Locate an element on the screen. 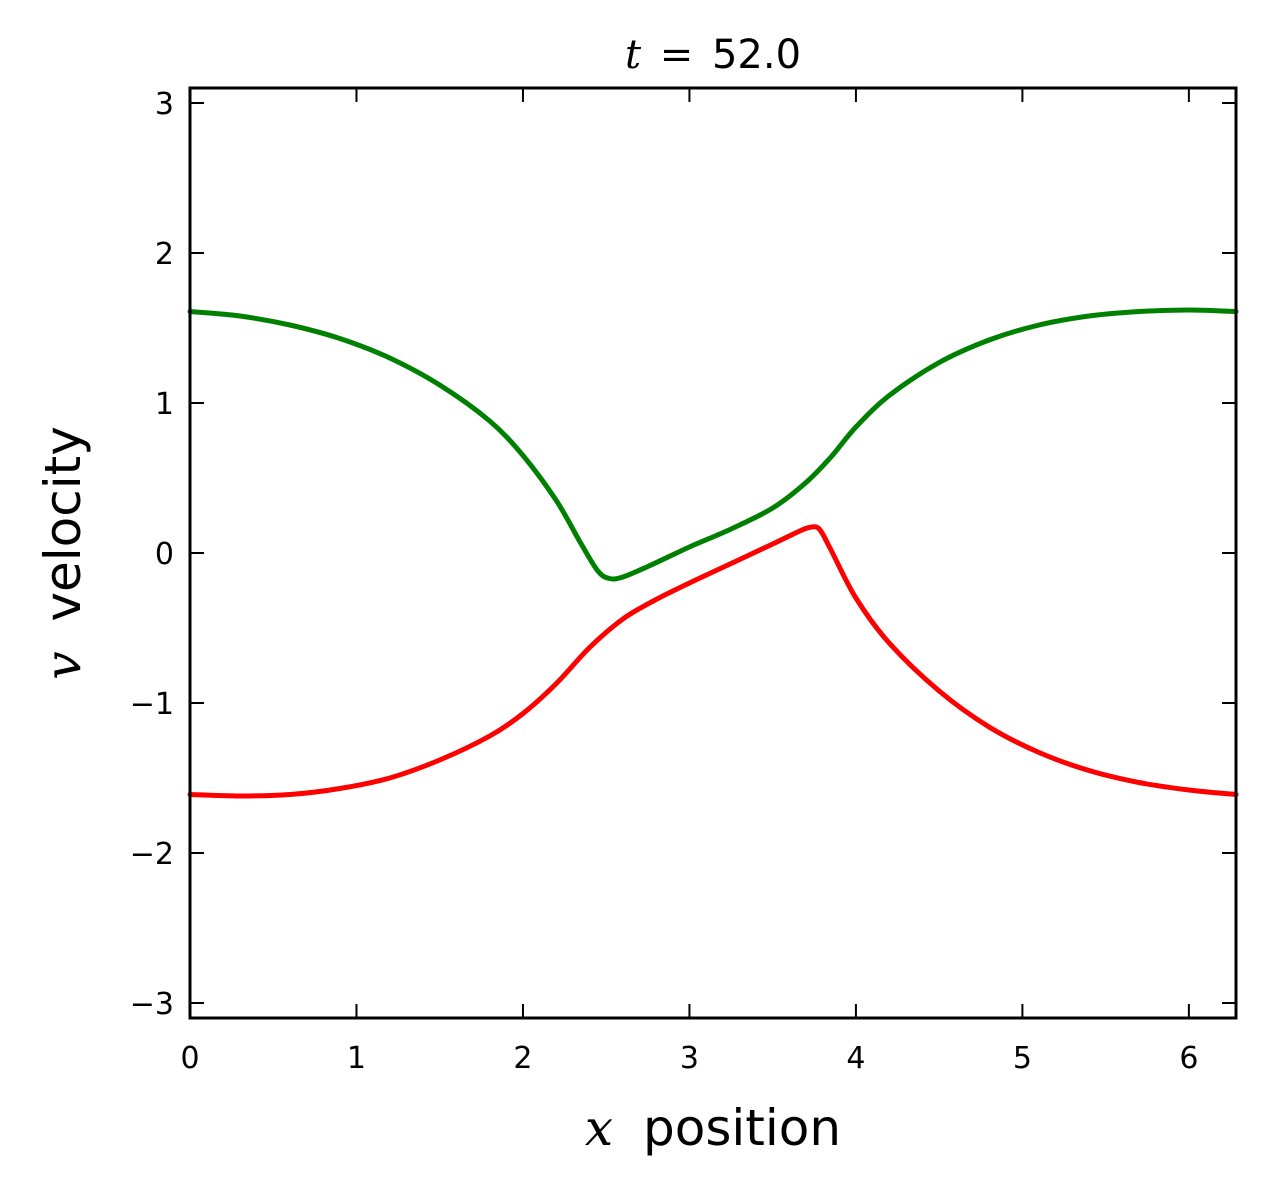 This screenshot has width=1266, height=1189. y-tick-label: 1 is located at coordinates (164, 404).